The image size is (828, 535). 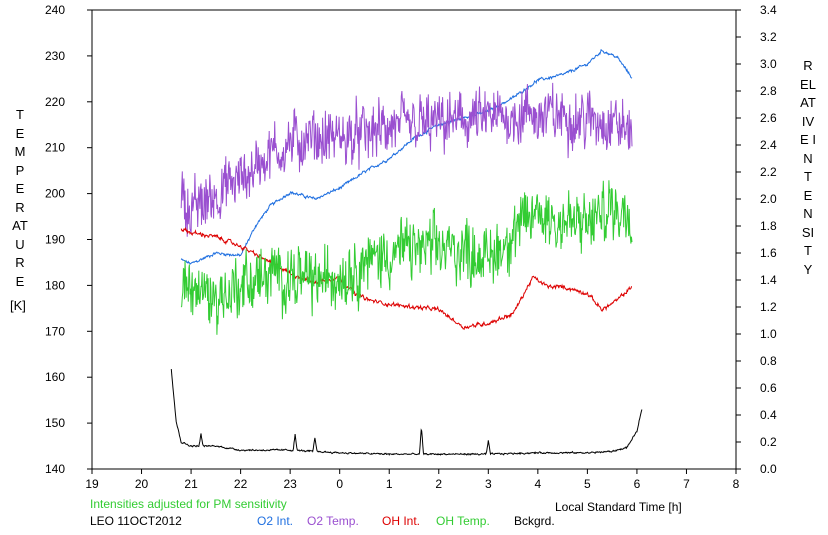 I want to click on x-tick-label: 22, so click(x=241, y=484).